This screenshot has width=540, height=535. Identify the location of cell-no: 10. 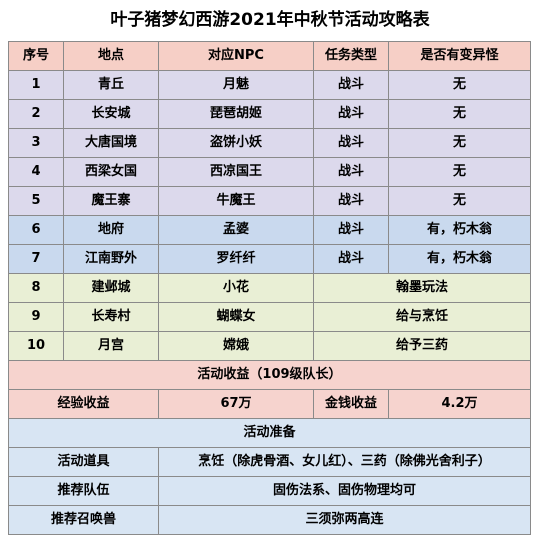
(36, 346).